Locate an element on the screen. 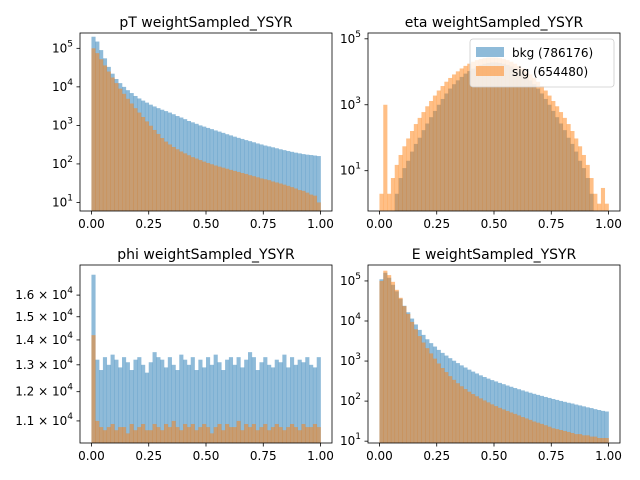 The height and width of the screenshot is (480, 640). phi-title: phi weightSampled_YSYR is located at coordinates (206, 255).